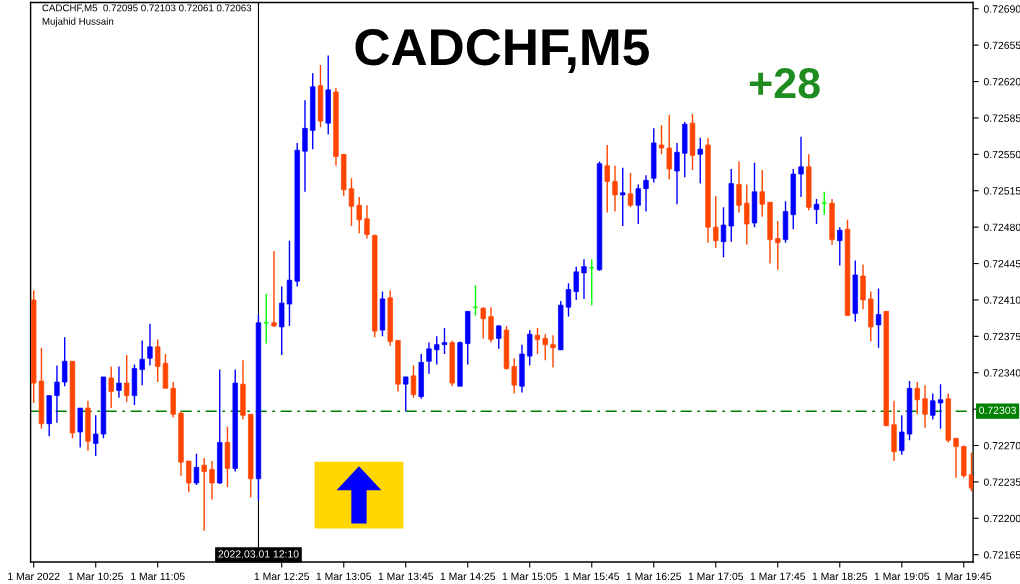 This screenshot has width=1020, height=584. I want to click on y-tick-label: 0.72410, so click(1001, 300).